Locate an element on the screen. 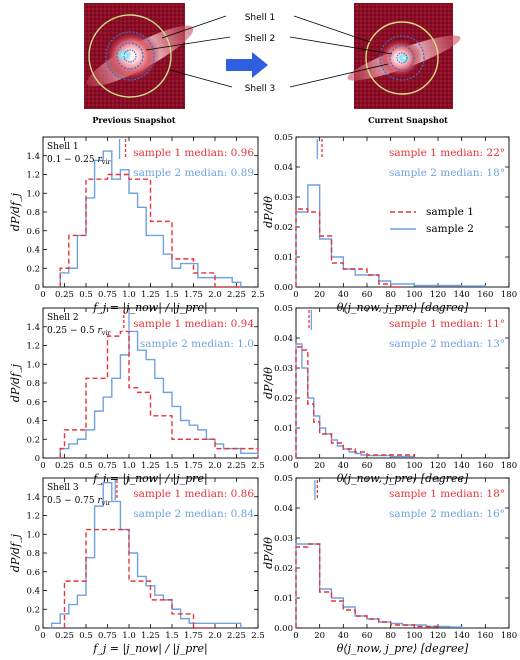  y-axis-label: dP/dθ is located at coordinates (268, 553).